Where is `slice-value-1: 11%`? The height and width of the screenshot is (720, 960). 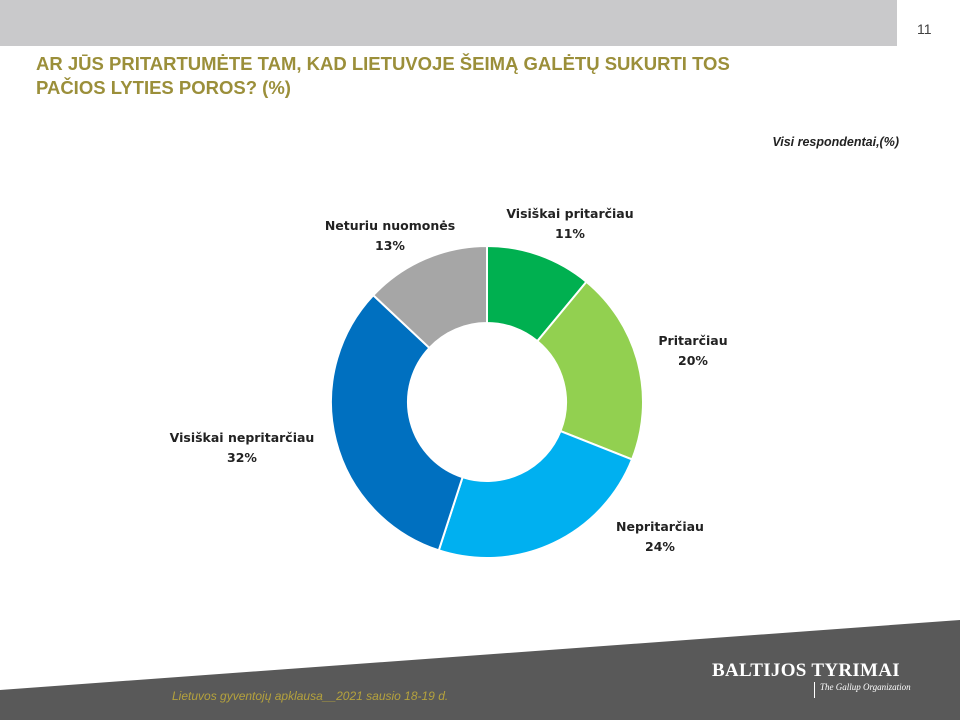
slice-value-1: 11% is located at coordinates (570, 233).